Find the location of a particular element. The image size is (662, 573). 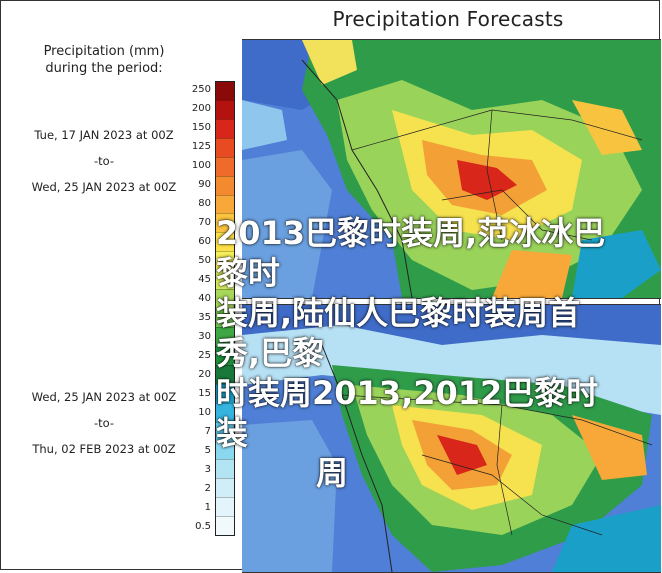

overlay-line1: 2013巴黎时装周,范冰冰巴黎时 is located at coordinates (411, 253).